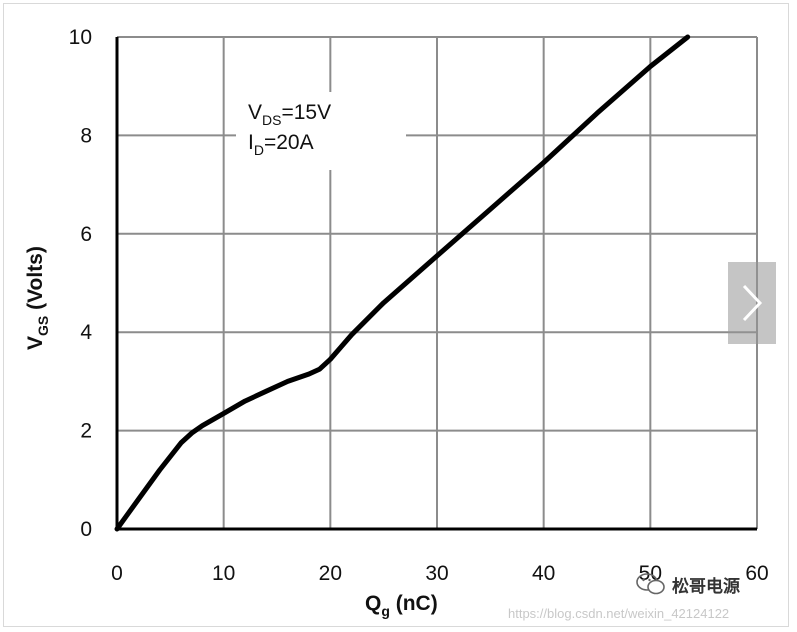 The width and height of the screenshot is (797, 632). I want to click on url-watermark: https://blog.csdn.net/weixin_42124122, so click(619, 613).